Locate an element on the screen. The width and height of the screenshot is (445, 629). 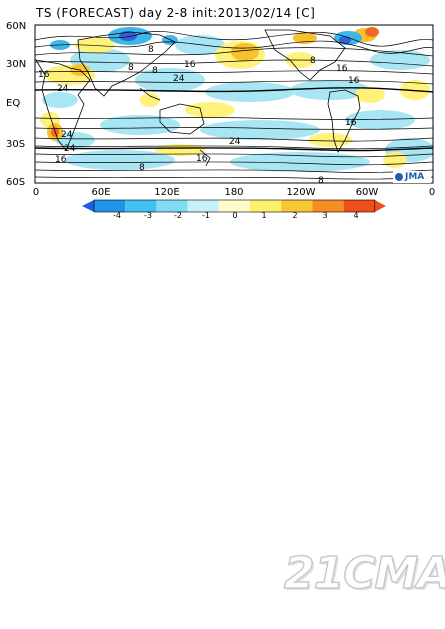
colorbar-label: 4 is located at coordinates (356, 215).